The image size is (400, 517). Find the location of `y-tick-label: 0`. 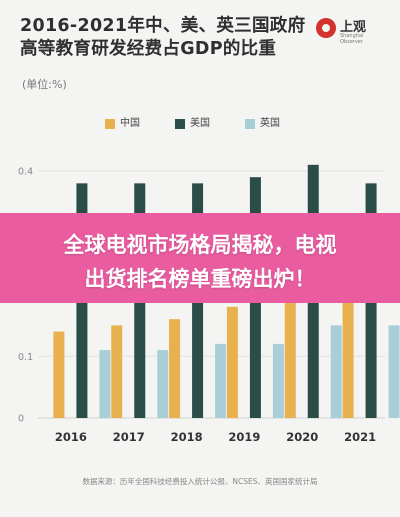

y-tick-label: 0 is located at coordinates (21, 419).